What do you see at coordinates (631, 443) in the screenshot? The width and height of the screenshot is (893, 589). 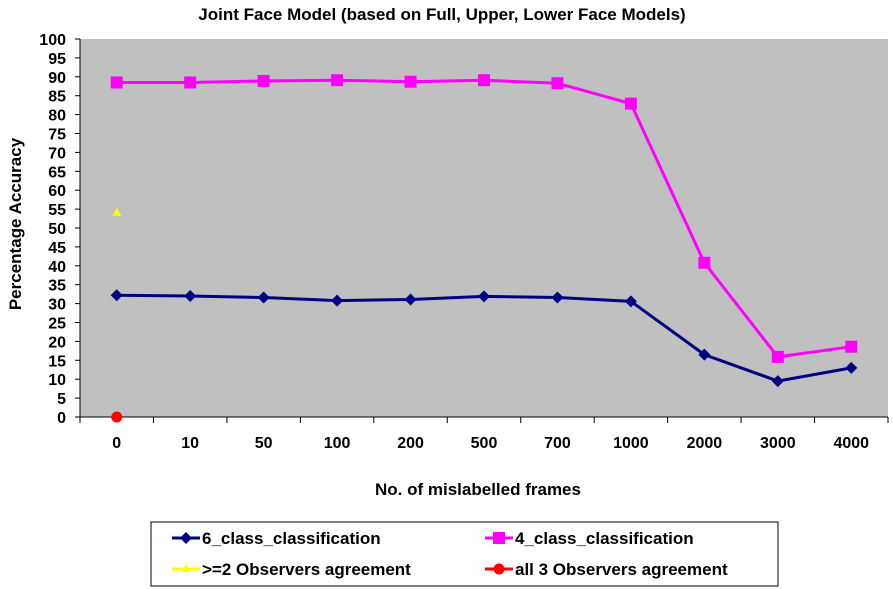 I see `x-tick-label: 1000` at bounding box center [631, 443].